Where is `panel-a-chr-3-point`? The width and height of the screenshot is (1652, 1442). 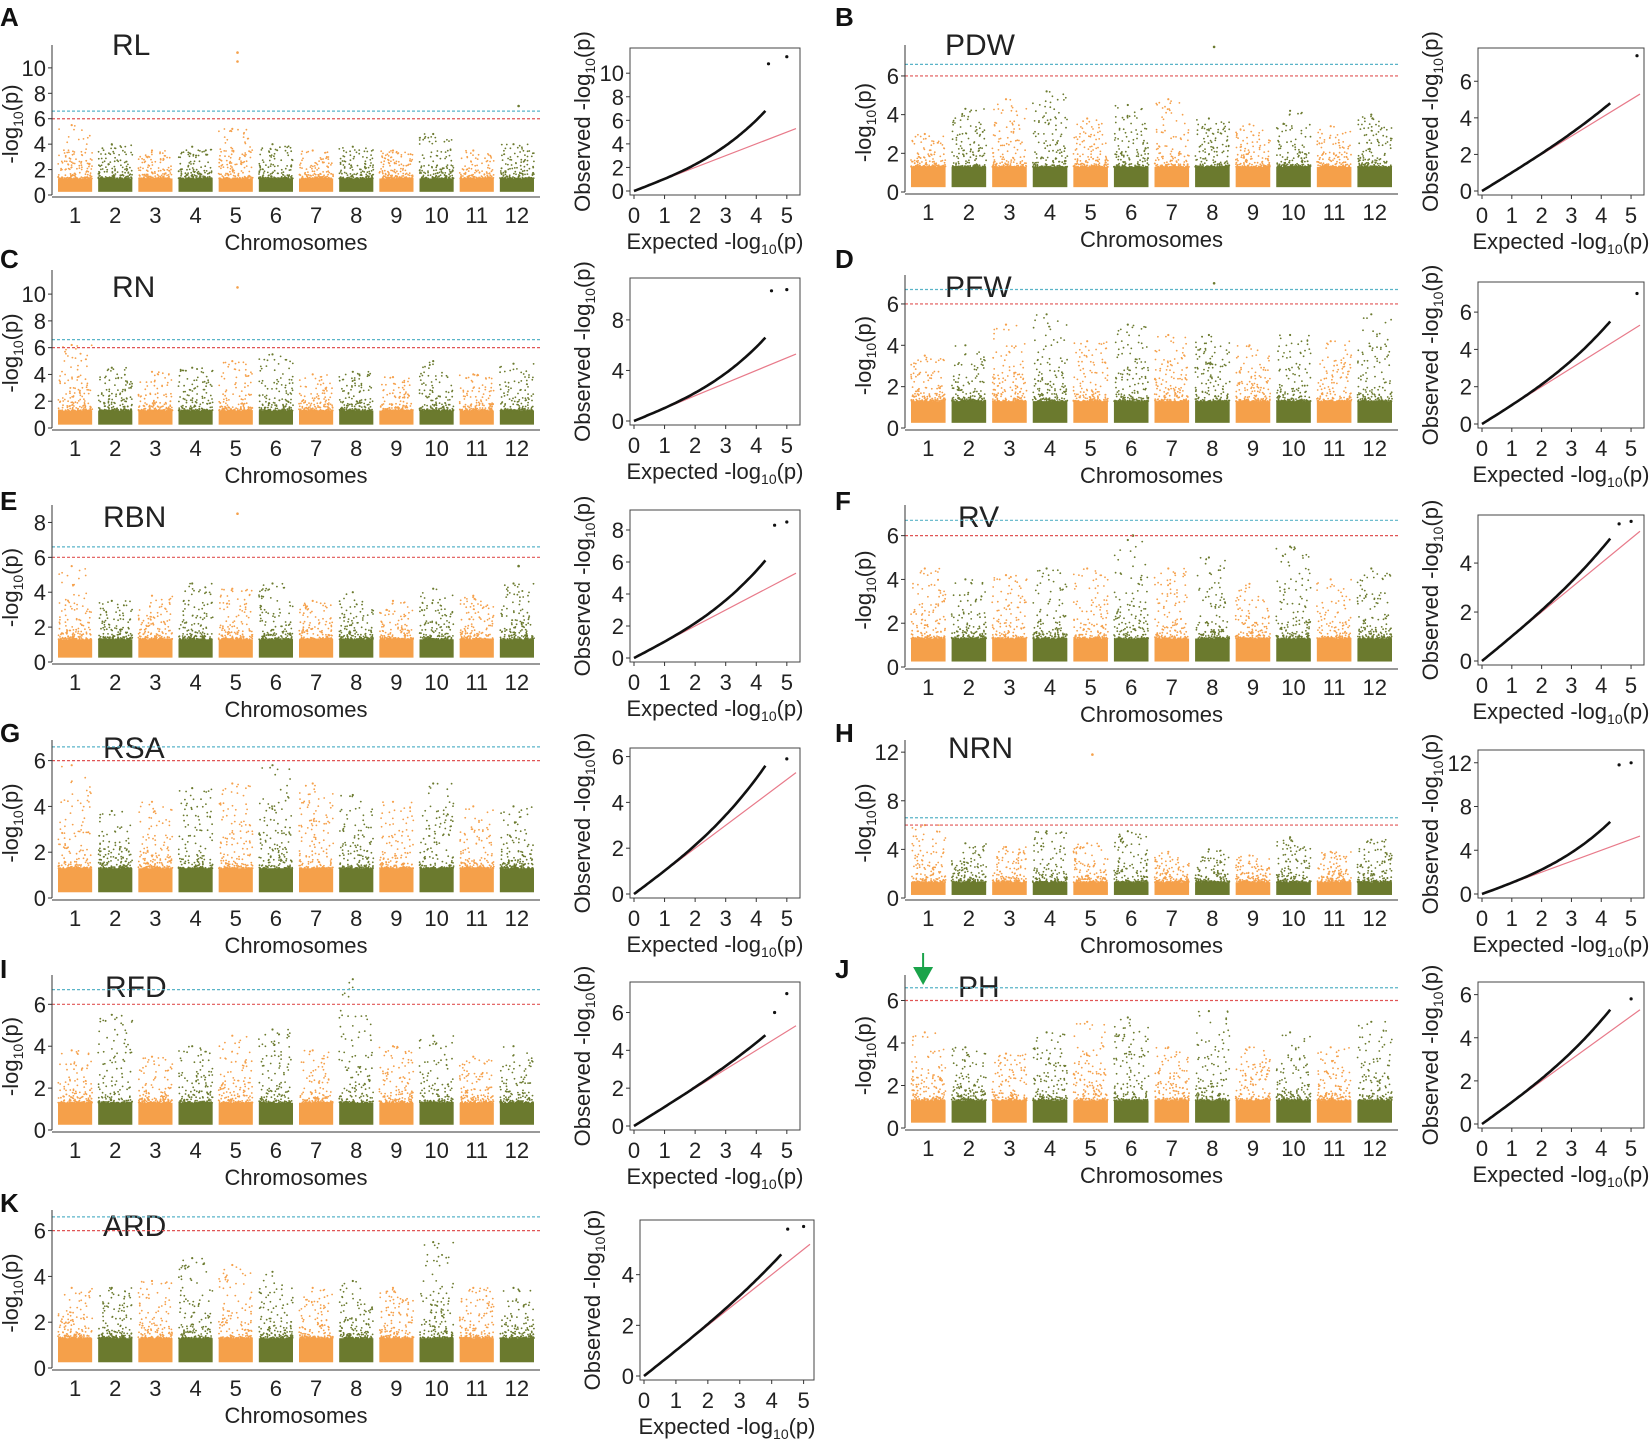
panel-a-chr-3-point is located at coordinates (138, 168).